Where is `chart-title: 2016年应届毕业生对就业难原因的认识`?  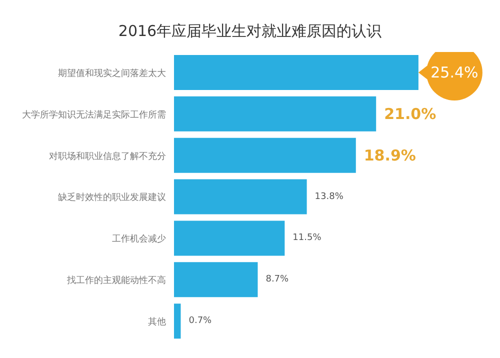 chart-title: 2016年应届毕业生对就业难原因的认识 is located at coordinates (250, 32).